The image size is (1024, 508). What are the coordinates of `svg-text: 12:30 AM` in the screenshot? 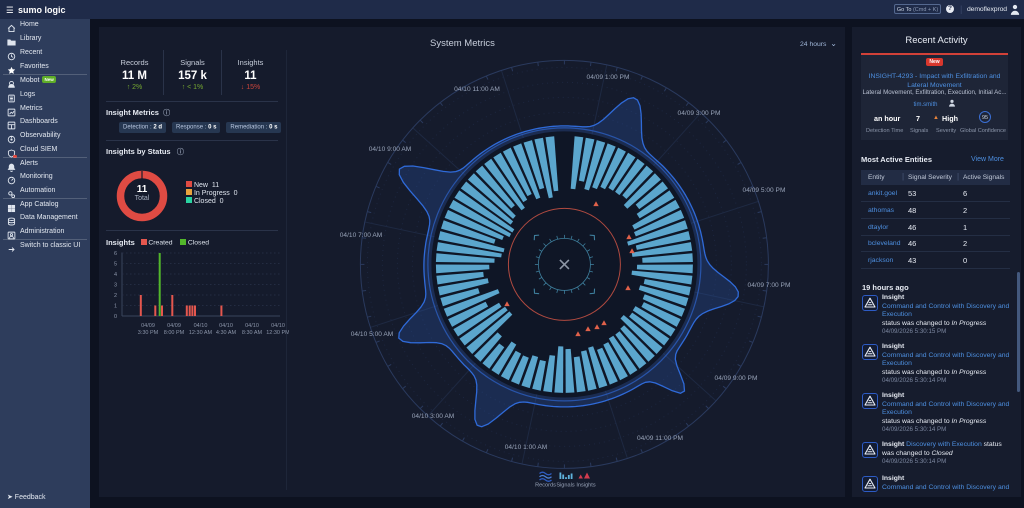 It's located at (201, 333).